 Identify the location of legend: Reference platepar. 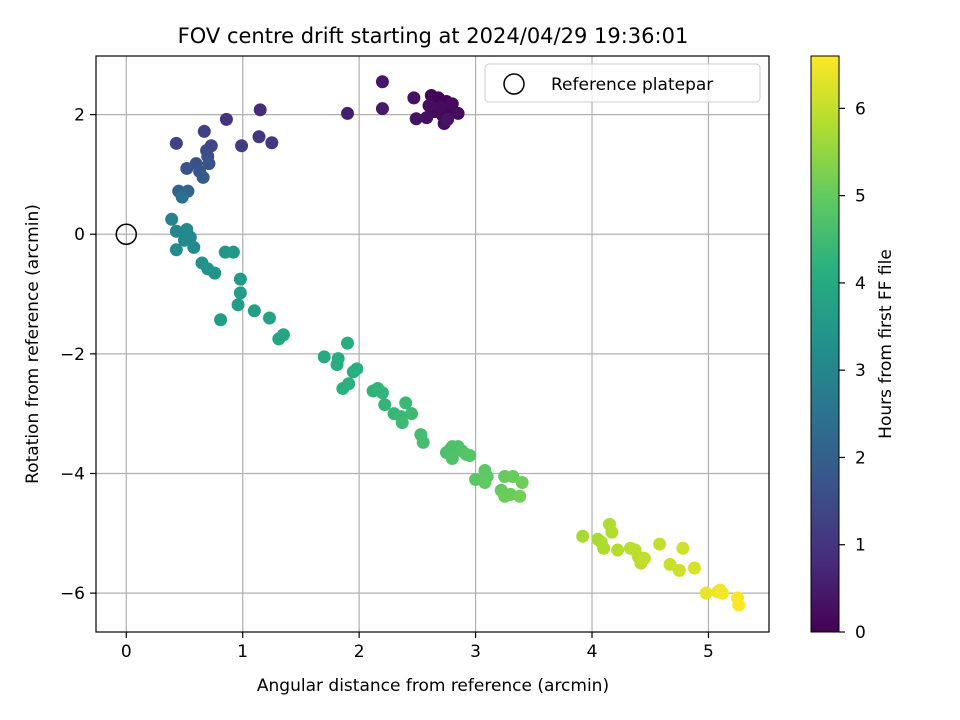
(622, 83).